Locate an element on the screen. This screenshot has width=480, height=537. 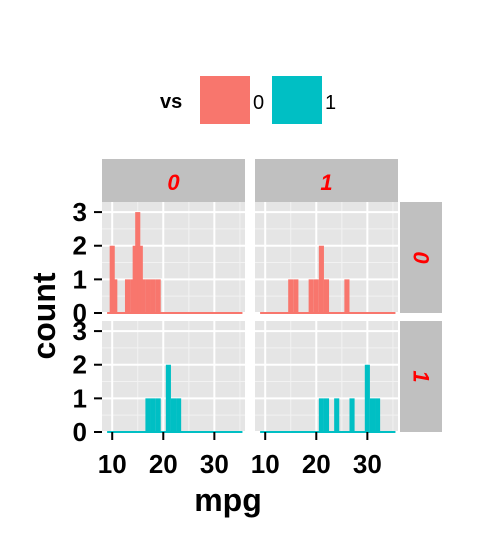
legend-title: vs is located at coordinates (171, 102).